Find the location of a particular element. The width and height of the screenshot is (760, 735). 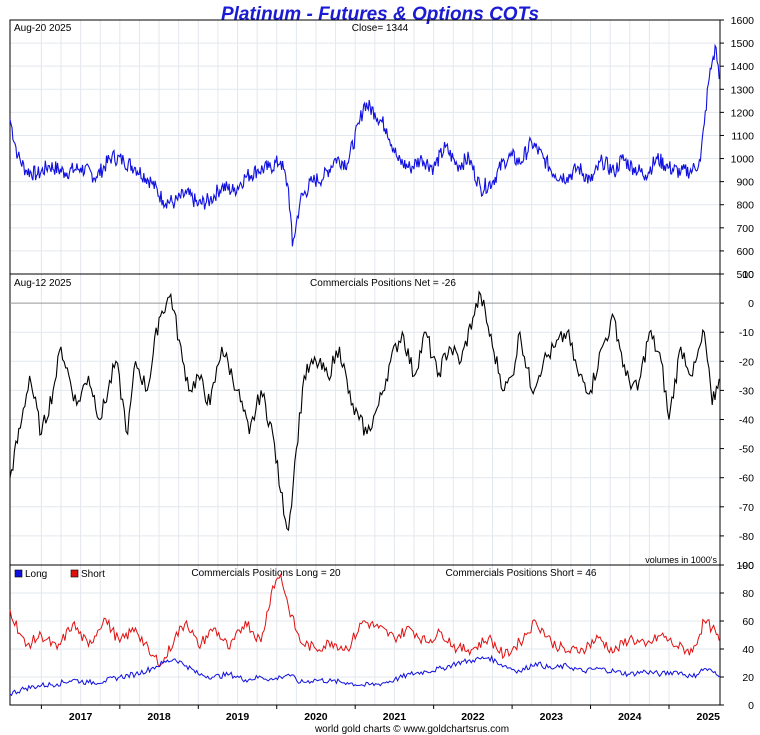

legend-long-swatch is located at coordinates (18, 573).